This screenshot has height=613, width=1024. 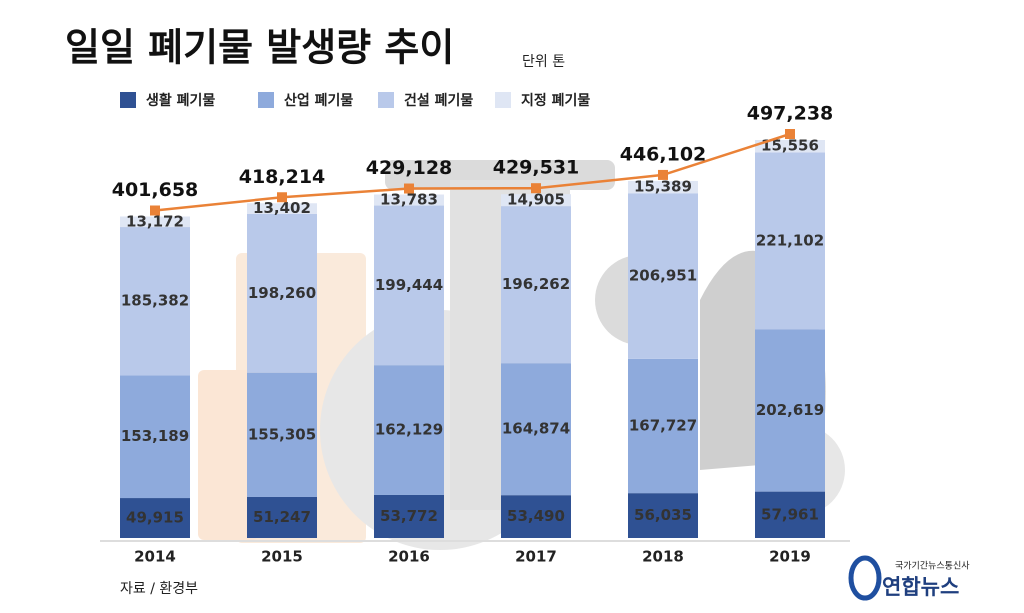 I want to click on data-label: 185,382, so click(x=155, y=301).